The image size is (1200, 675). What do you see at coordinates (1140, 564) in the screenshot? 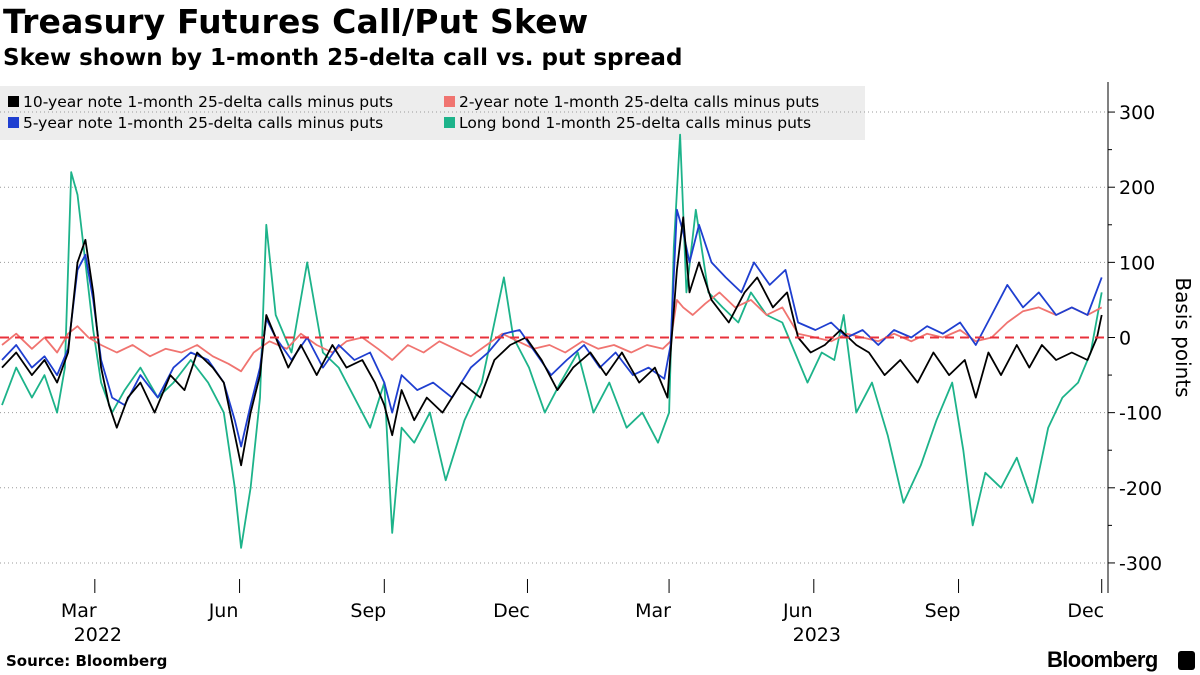
I see `y-tick-label: -300` at bounding box center [1140, 564].